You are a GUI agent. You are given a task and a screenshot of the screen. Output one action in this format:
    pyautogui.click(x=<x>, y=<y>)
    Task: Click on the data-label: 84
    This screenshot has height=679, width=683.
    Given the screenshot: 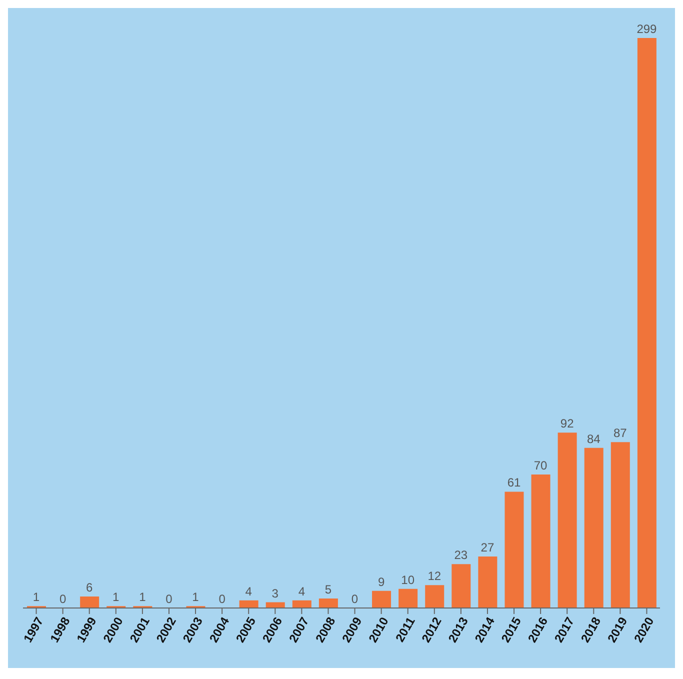 What is the action you would take?
    pyautogui.click(x=593, y=439)
    